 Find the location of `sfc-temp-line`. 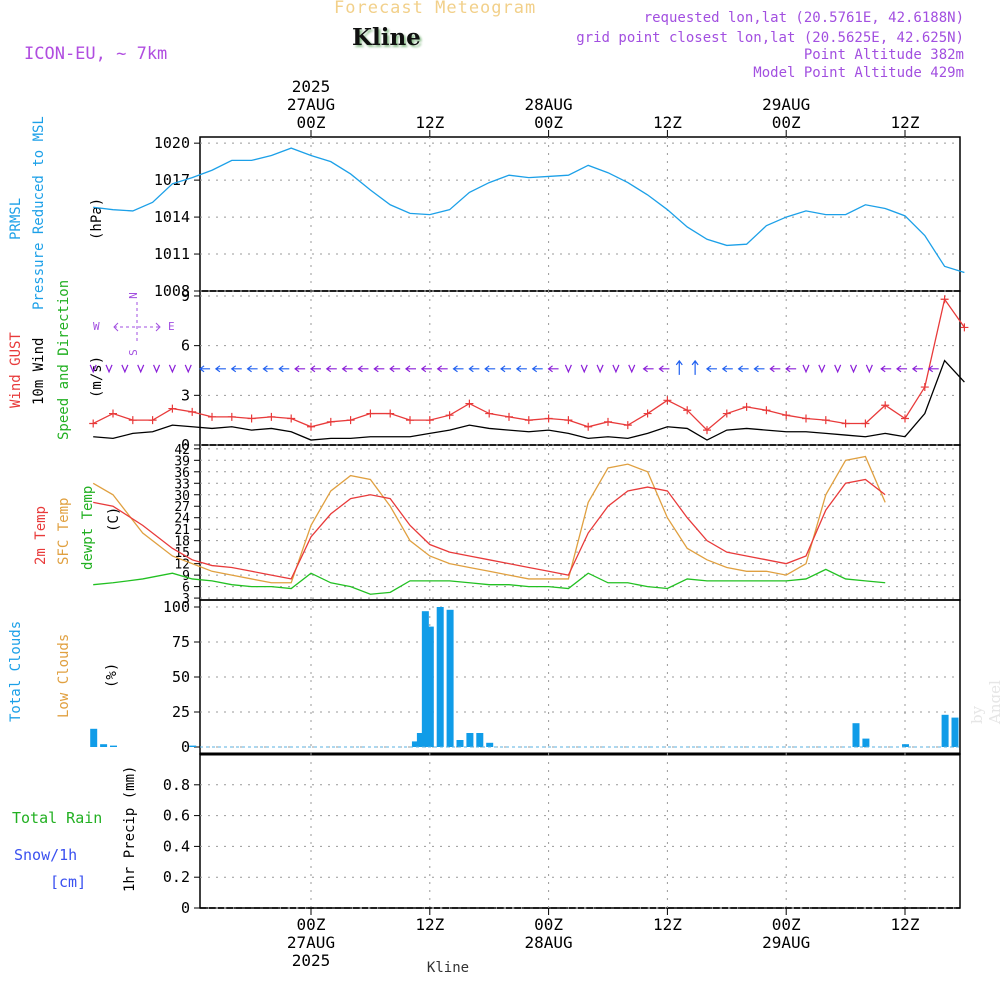

sfc-temp-line is located at coordinates (489, 519).